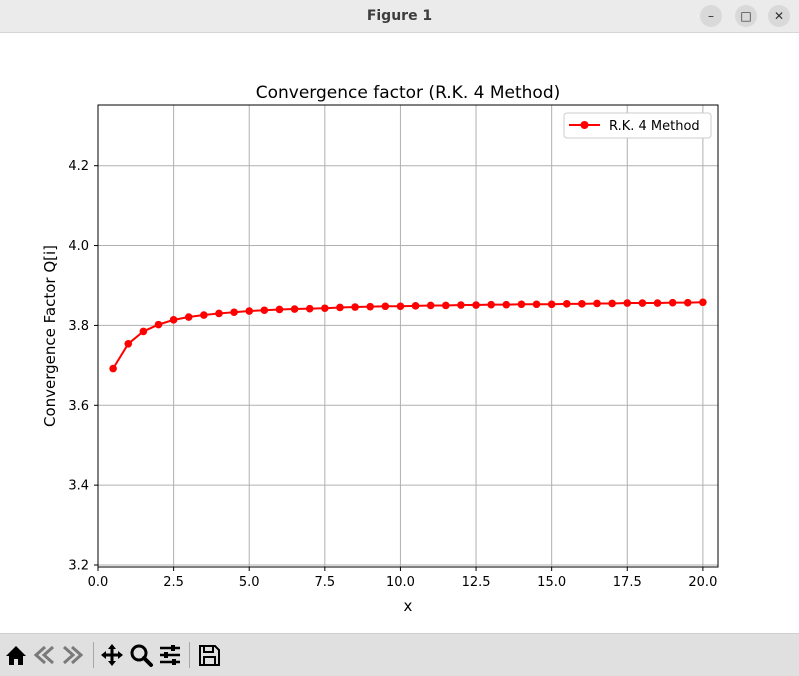 The width and height of the screenshot is (799, 676). I want to click on maximize-button: □, so click(746, 16).